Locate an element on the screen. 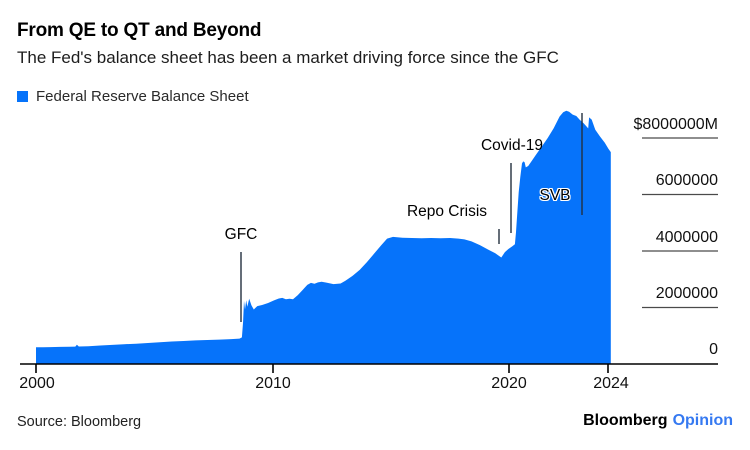  bloomberg-opinion-logo: Bloomberg Opinion is located at coordinates (658, 421).